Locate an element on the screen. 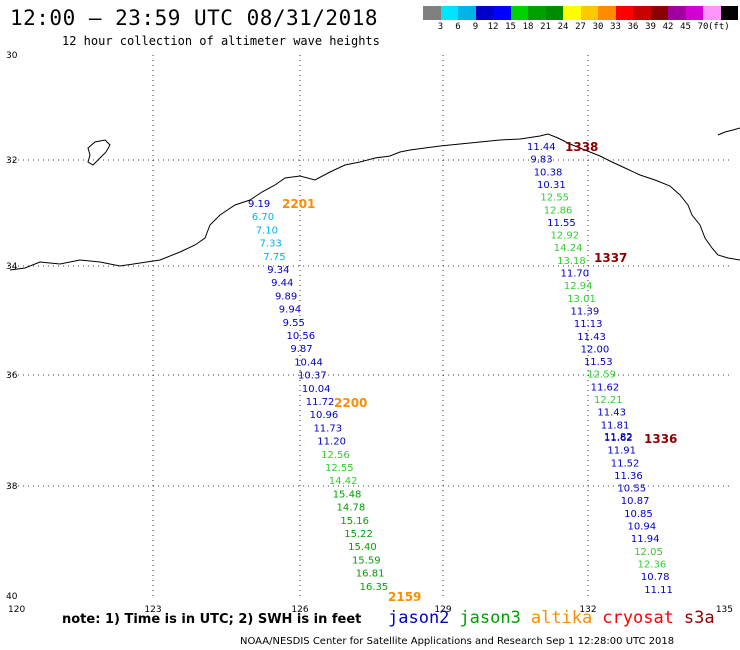  colorbar-tick-label: 45 is located at coordinates (685, 27).